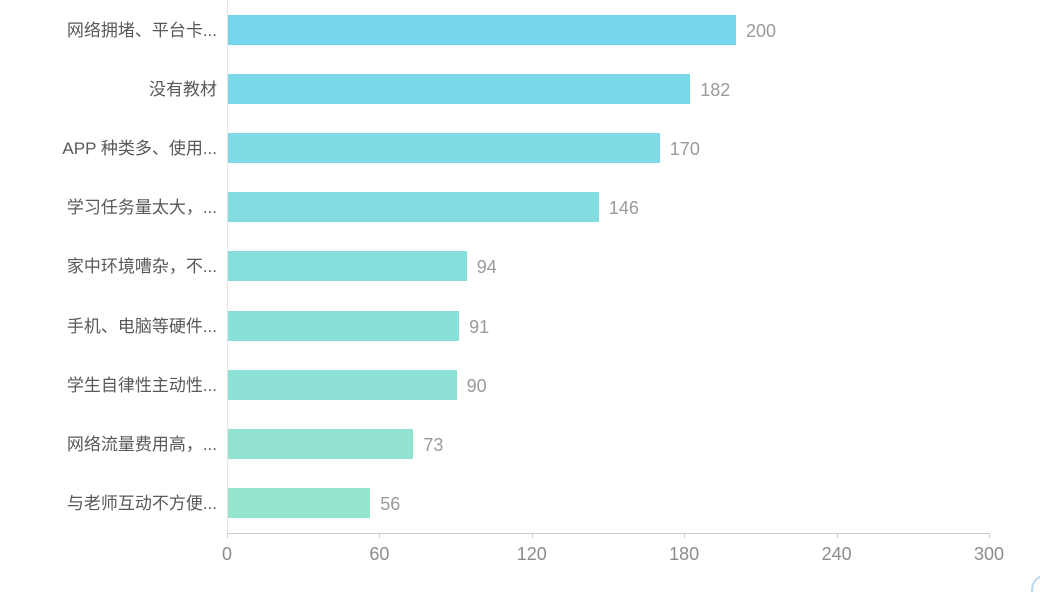 Image resolution: width=1040 pixels, height=592 pixels. Describe the element at coordinates (1035, 583) in the screenshot. I see `corner-widget-fragment` at that location.